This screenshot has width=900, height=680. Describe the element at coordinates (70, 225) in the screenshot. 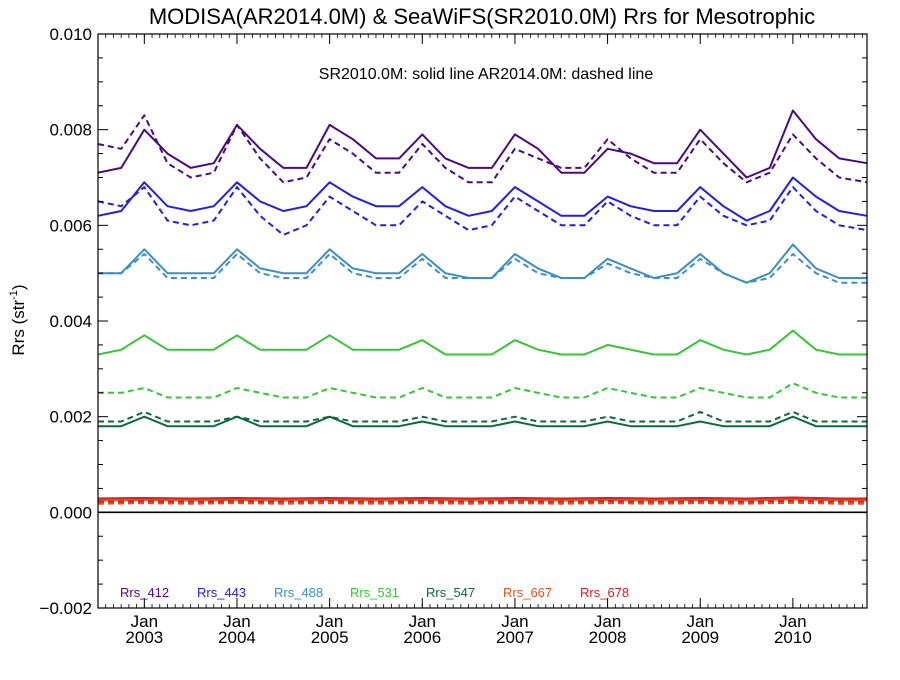

I see `y-tick-label: 0.006` at that location.